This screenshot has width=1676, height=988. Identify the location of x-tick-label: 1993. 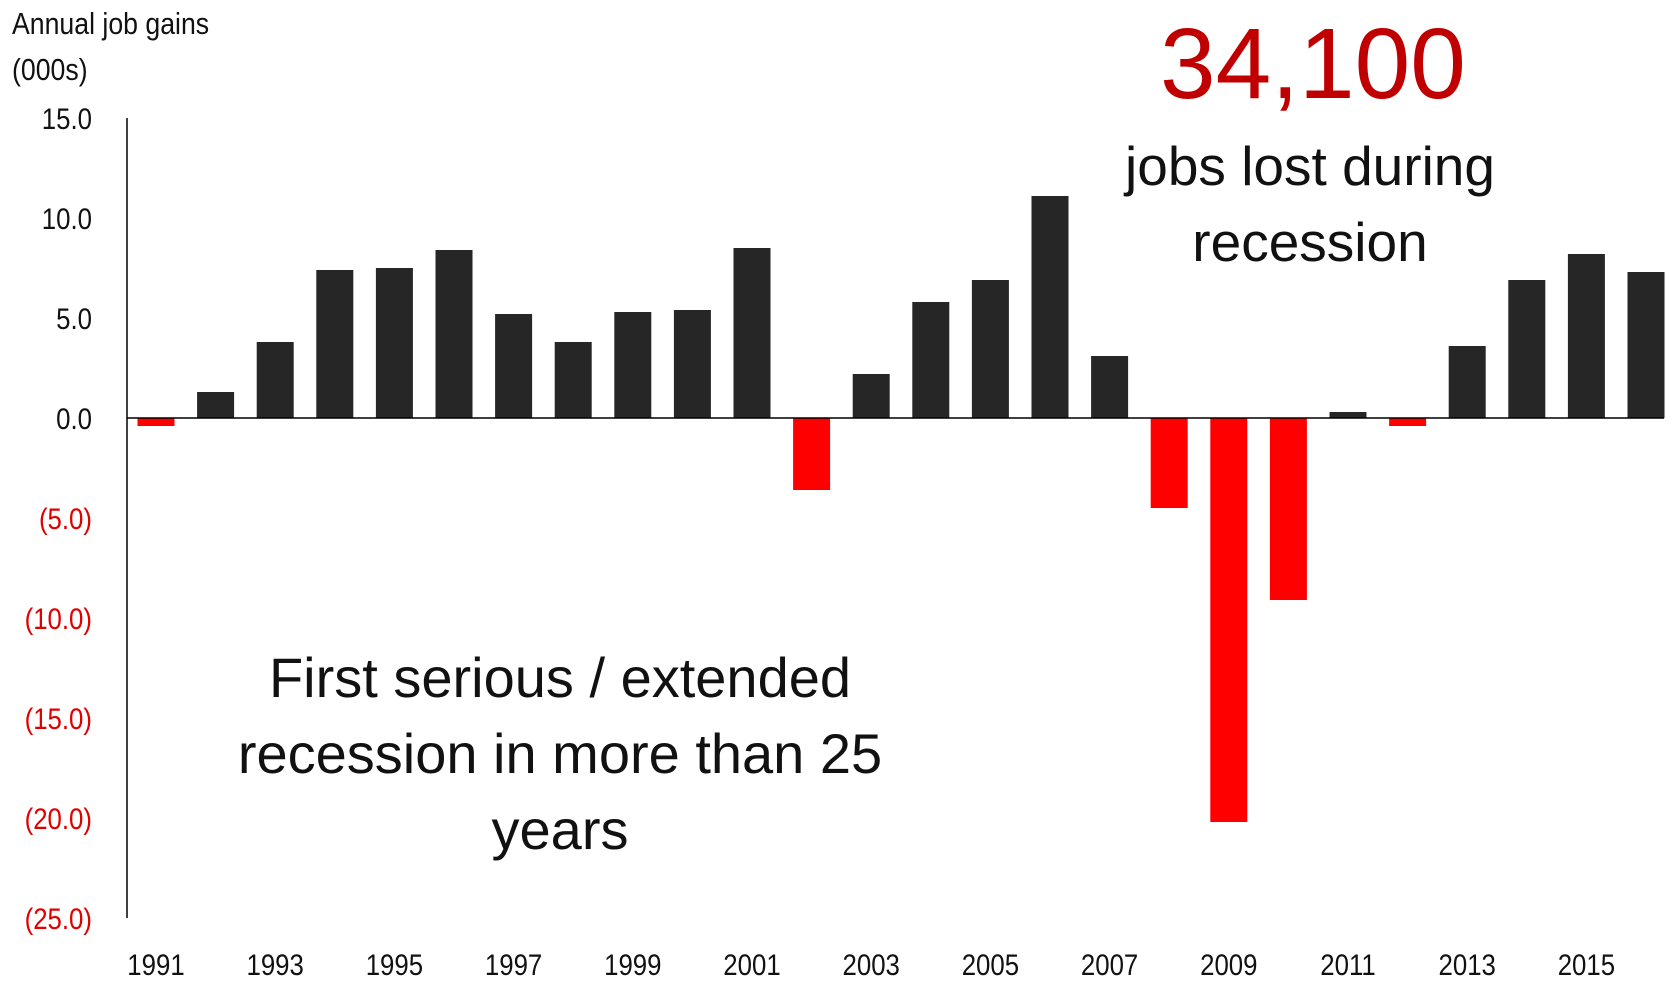
(275, 964).